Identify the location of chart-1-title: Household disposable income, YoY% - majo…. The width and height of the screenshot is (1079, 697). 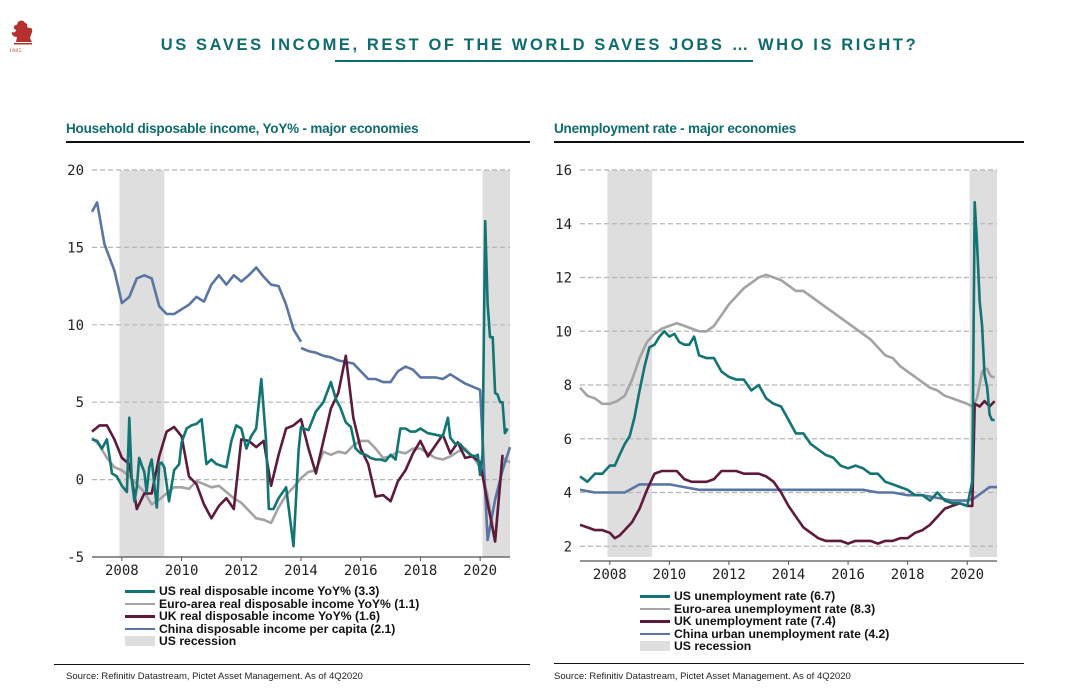
(242, 128).